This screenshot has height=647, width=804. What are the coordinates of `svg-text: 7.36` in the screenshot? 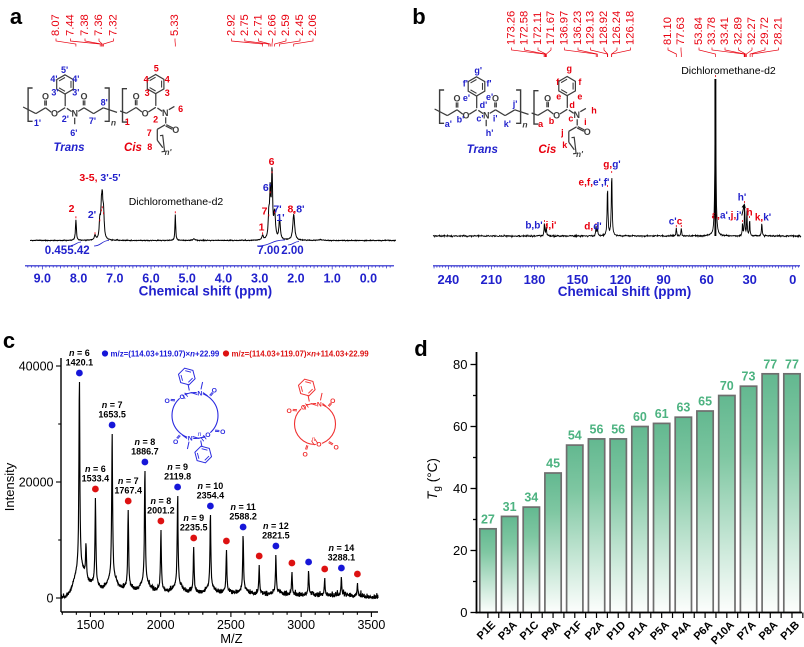 It's located at (99, 25).